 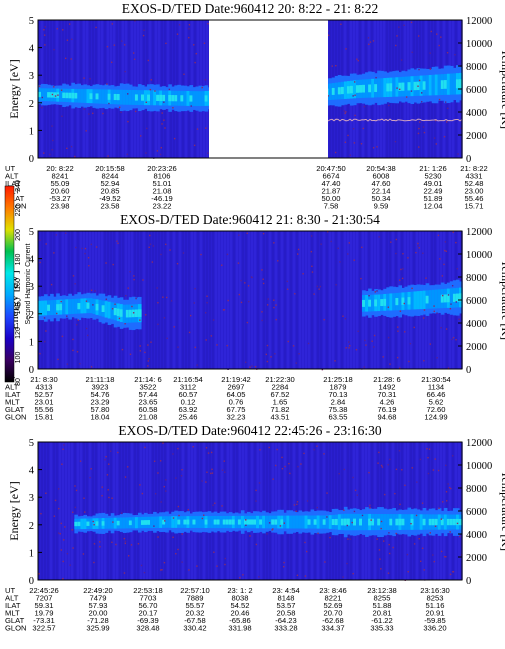 I want to click on table-cell: 4331, so click(x=474, y=176).